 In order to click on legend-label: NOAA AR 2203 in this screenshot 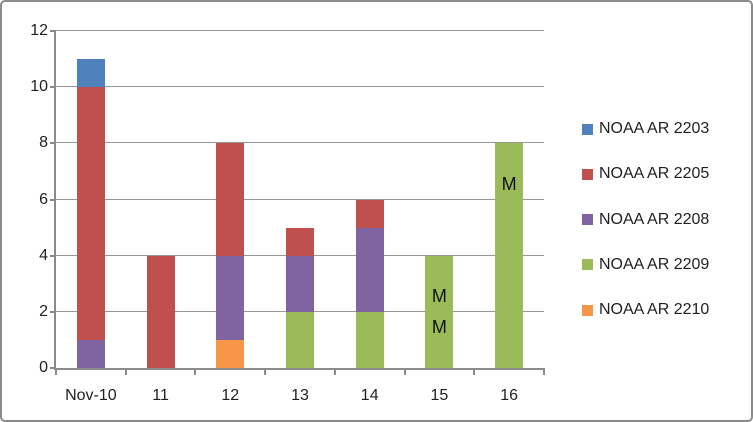, I will do `click(654, 128)`.